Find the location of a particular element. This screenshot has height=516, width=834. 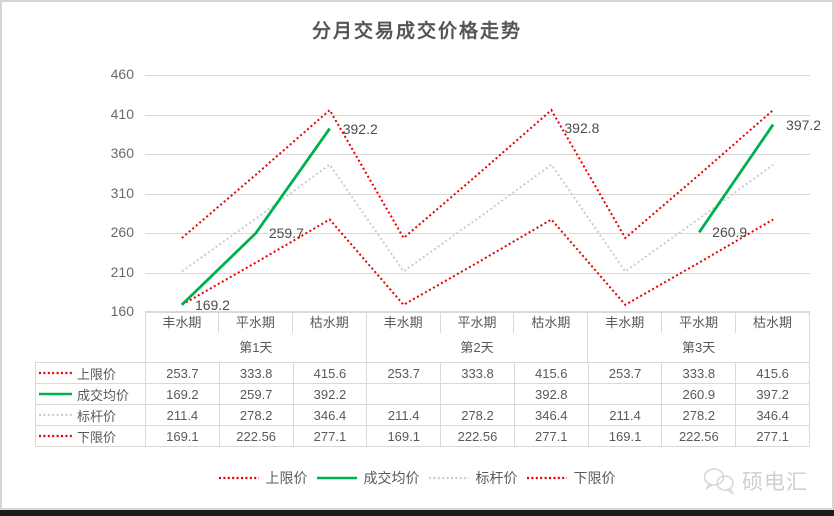

chart-legend: 上限价 成交均价 标杆价 下限价 is located at coordinates (417, 478).